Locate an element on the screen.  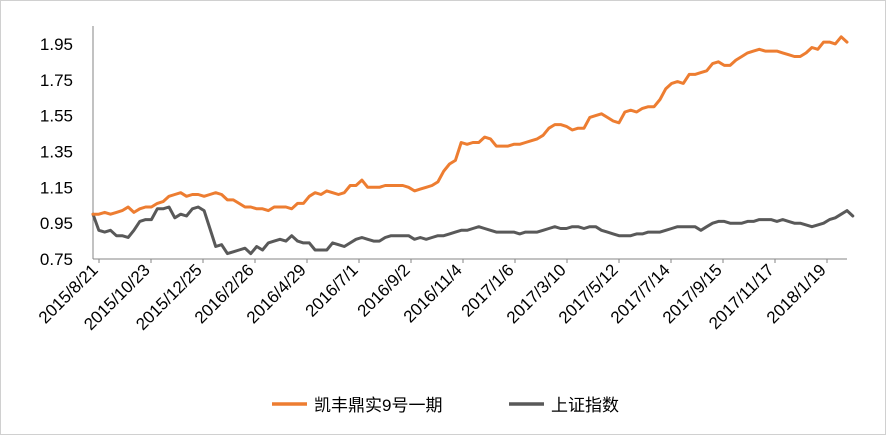
y-tick-label: 1.35 is located at coordinates (56, 151).